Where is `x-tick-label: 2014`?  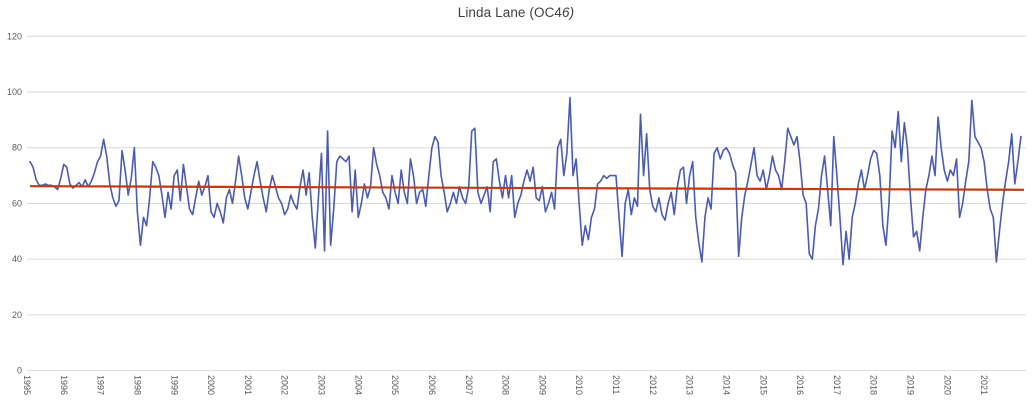 x-tick-label: 2014 is located at coordinates (727, 385).